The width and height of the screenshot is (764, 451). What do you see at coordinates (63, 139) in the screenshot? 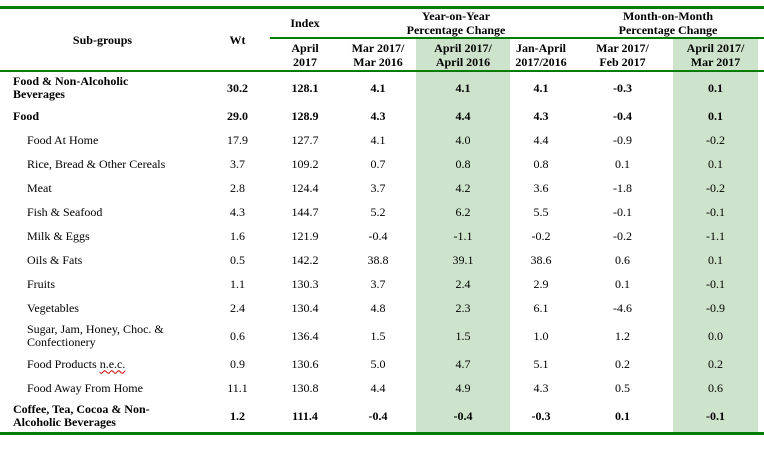
I see `subgroup-name: Food At Home` at bounding box center [63, 139].